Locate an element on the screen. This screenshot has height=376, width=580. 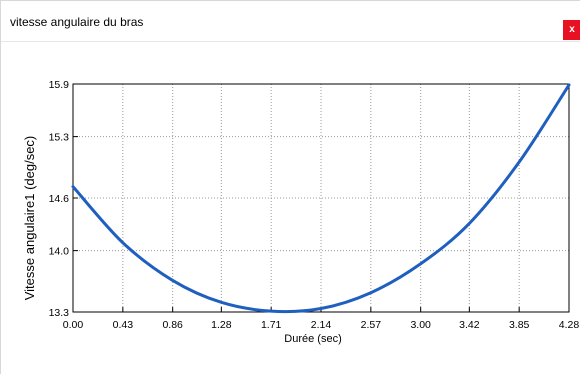
close-button: x is located at coordinates (571, 30).